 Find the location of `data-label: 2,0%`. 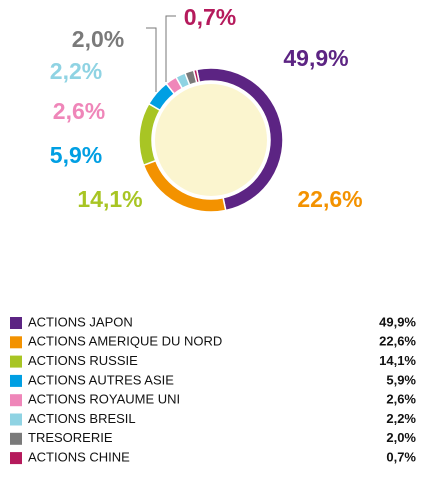

data-label: 2,0% is located at coordinates (98, 39).